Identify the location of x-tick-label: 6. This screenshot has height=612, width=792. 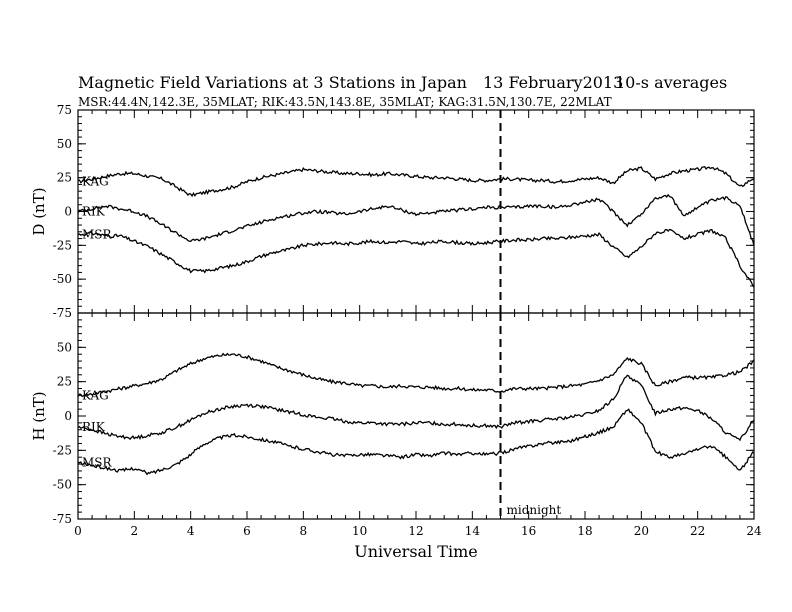
(247, 531).